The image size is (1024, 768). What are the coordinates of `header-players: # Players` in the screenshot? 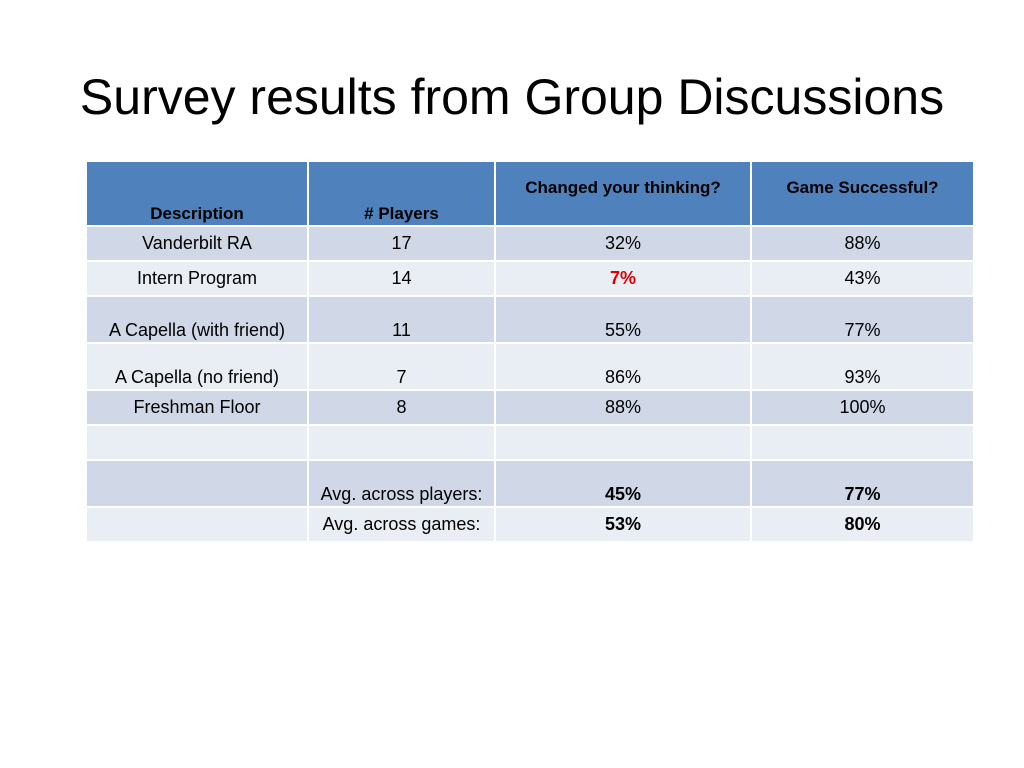 It's located at (401, 193).